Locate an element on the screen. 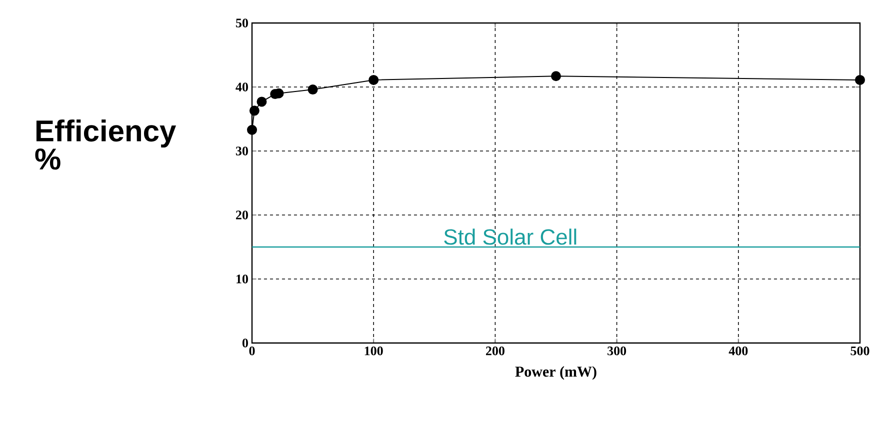 Image resolution: width=879 pixels, height=436 pixels. y-tick-label: 40 is located at coordinates (242, 87).